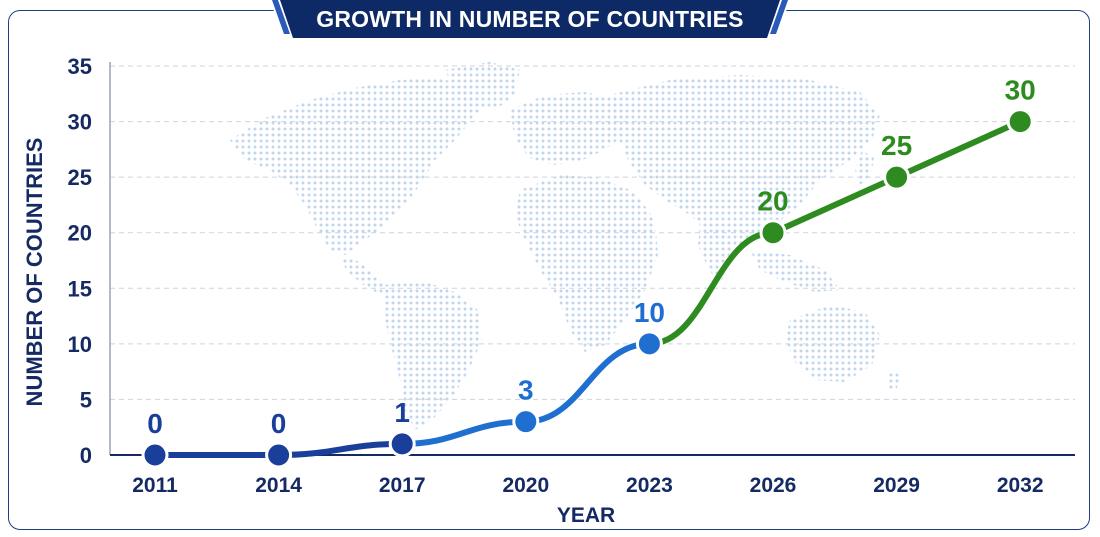 The width and height of the screenshot is (1100, 537). Describe the element at coordinates (80, 122) in the screenshot. I see `y-tick-label: 30` at that location.